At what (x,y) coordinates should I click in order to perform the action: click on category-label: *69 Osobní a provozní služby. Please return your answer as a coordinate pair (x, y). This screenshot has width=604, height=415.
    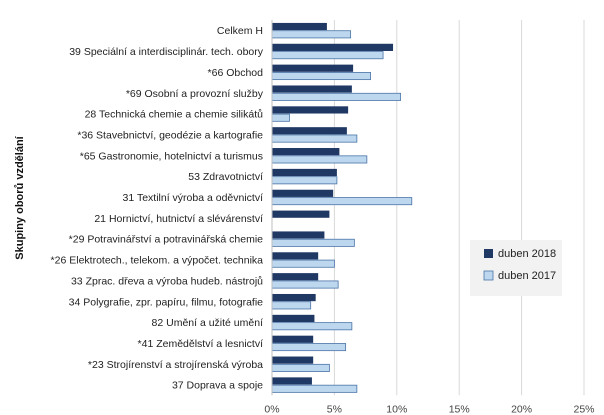
    Looking at the image, I should click on (195, 94).